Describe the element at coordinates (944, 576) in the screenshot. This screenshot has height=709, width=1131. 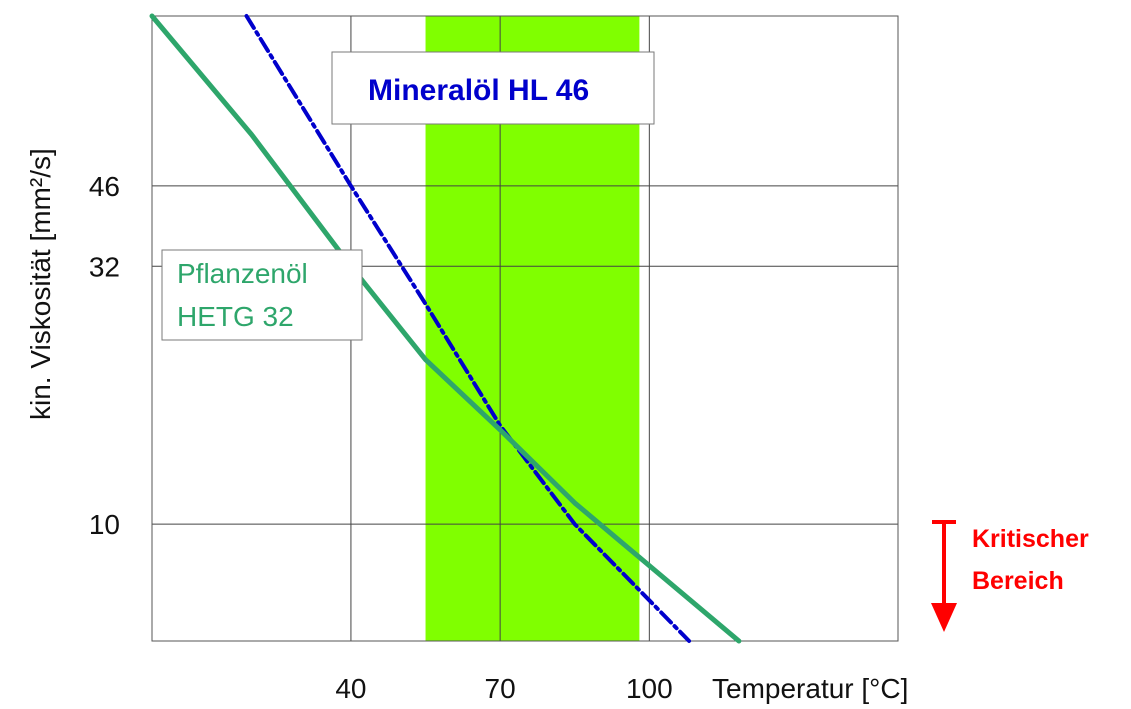
I see `down-arrow-icon` at that location.